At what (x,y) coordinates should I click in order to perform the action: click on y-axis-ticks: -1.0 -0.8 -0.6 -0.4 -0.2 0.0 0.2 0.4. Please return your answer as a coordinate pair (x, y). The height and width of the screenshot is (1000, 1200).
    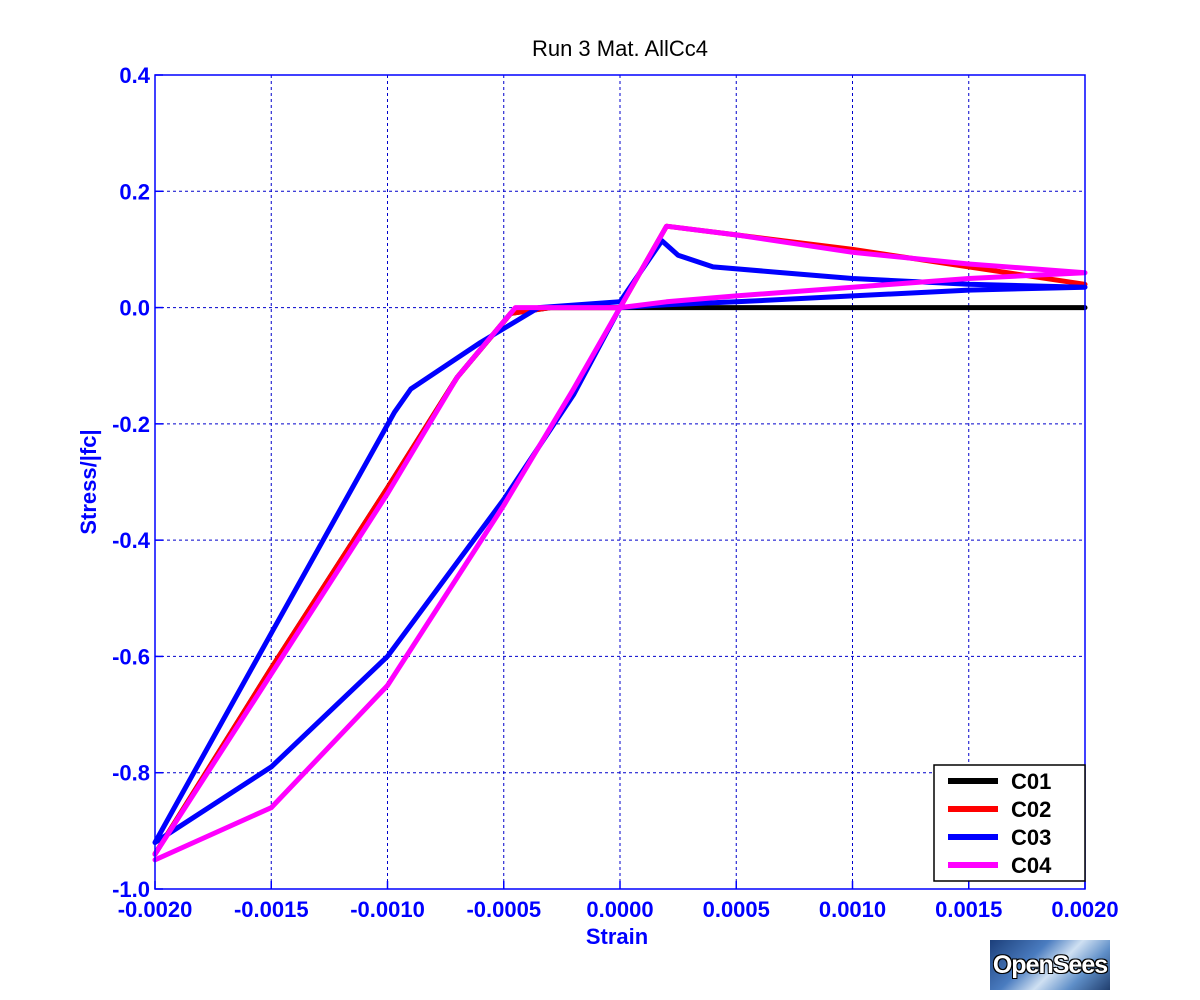
    Looking at the image, I should click on (137, 482).